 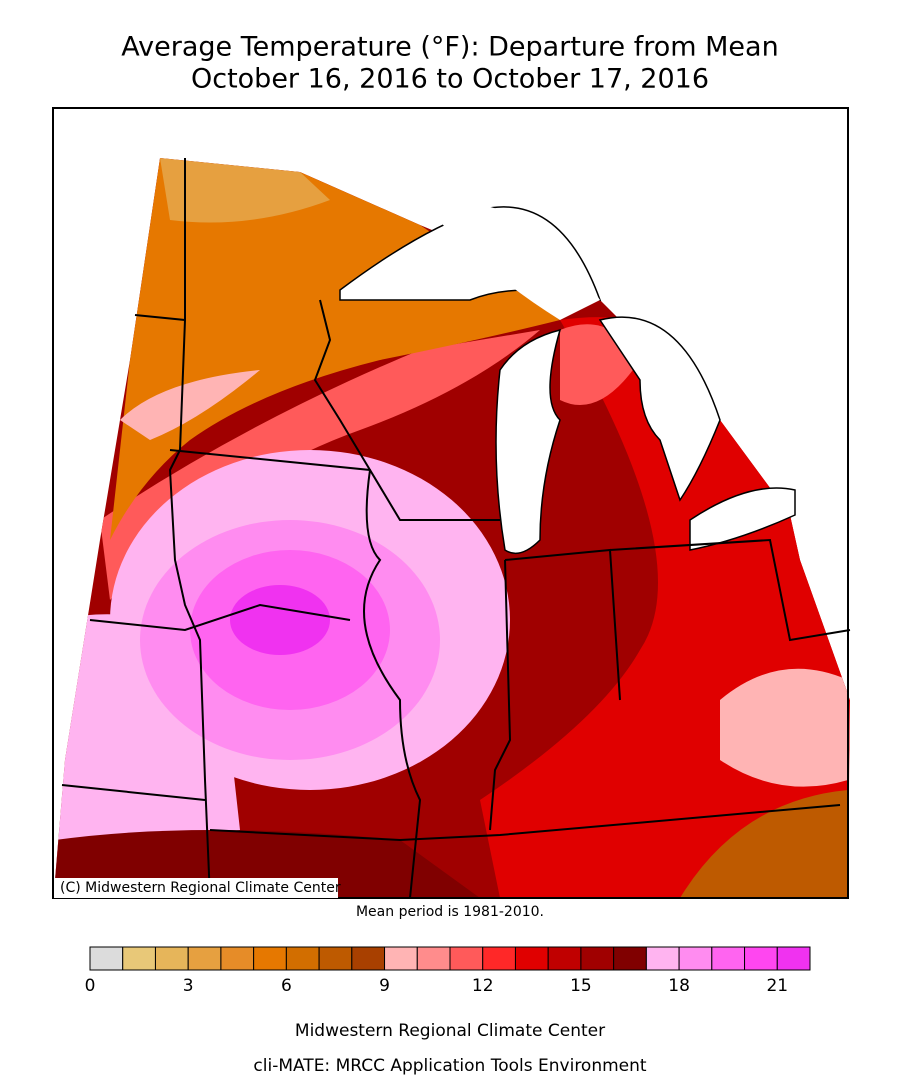 What do you see at coordinates (450, 912) in the screenshot?
I see `mean-period-note: Mean period is 1981-2010.` at bounding box center [450, 912].